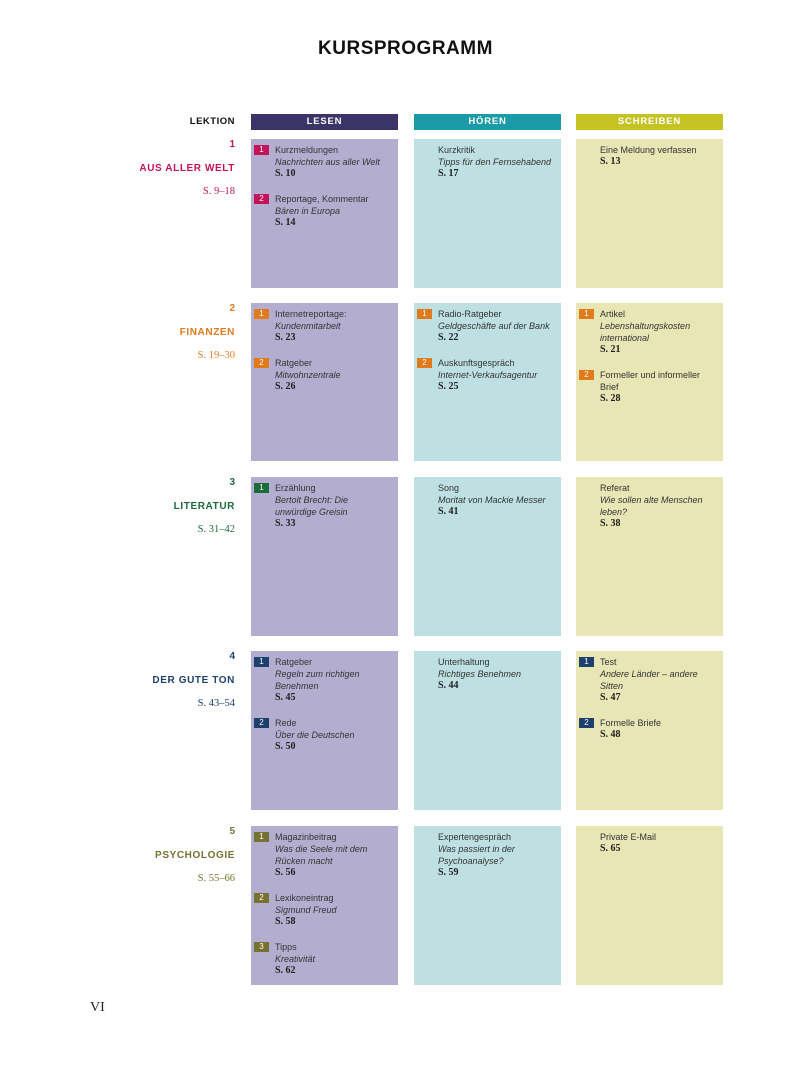 This screenshot has width=811, height=1080. Describe the element at coordinates (657, 843) in the screenshot. I see `activity: Private E-Mail S. 65` at that location.